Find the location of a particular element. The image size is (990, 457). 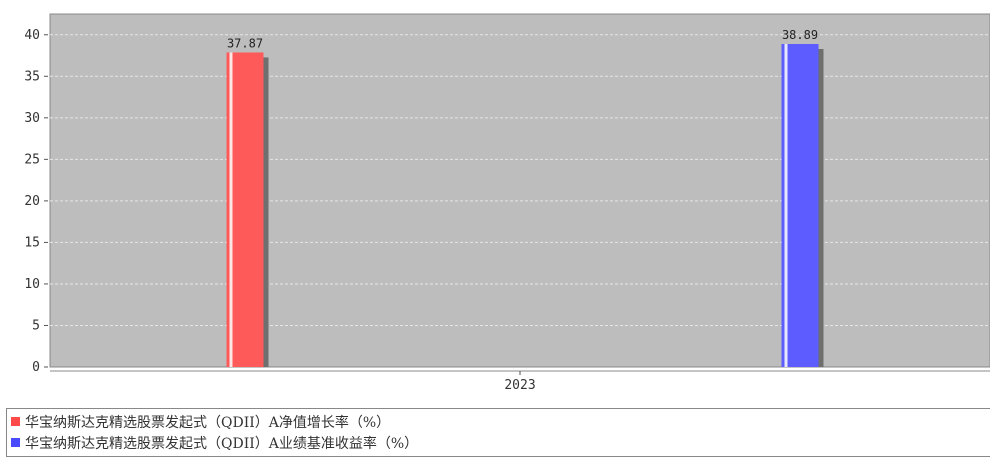

y-tick-label: 25 is located at coordinates (32, 159).